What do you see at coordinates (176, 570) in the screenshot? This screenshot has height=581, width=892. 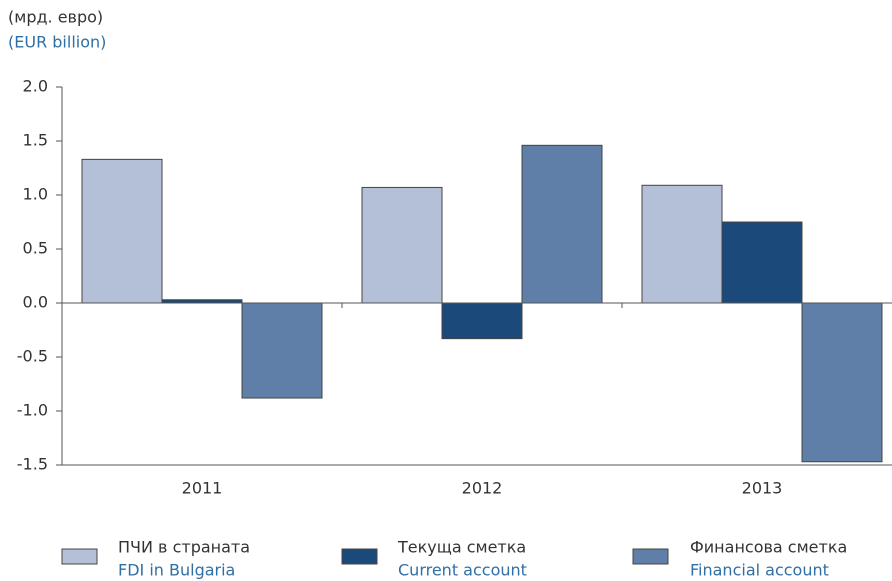 I see `legend-label-en: FDI in Bulgaria` at bounding box center [176, 570].